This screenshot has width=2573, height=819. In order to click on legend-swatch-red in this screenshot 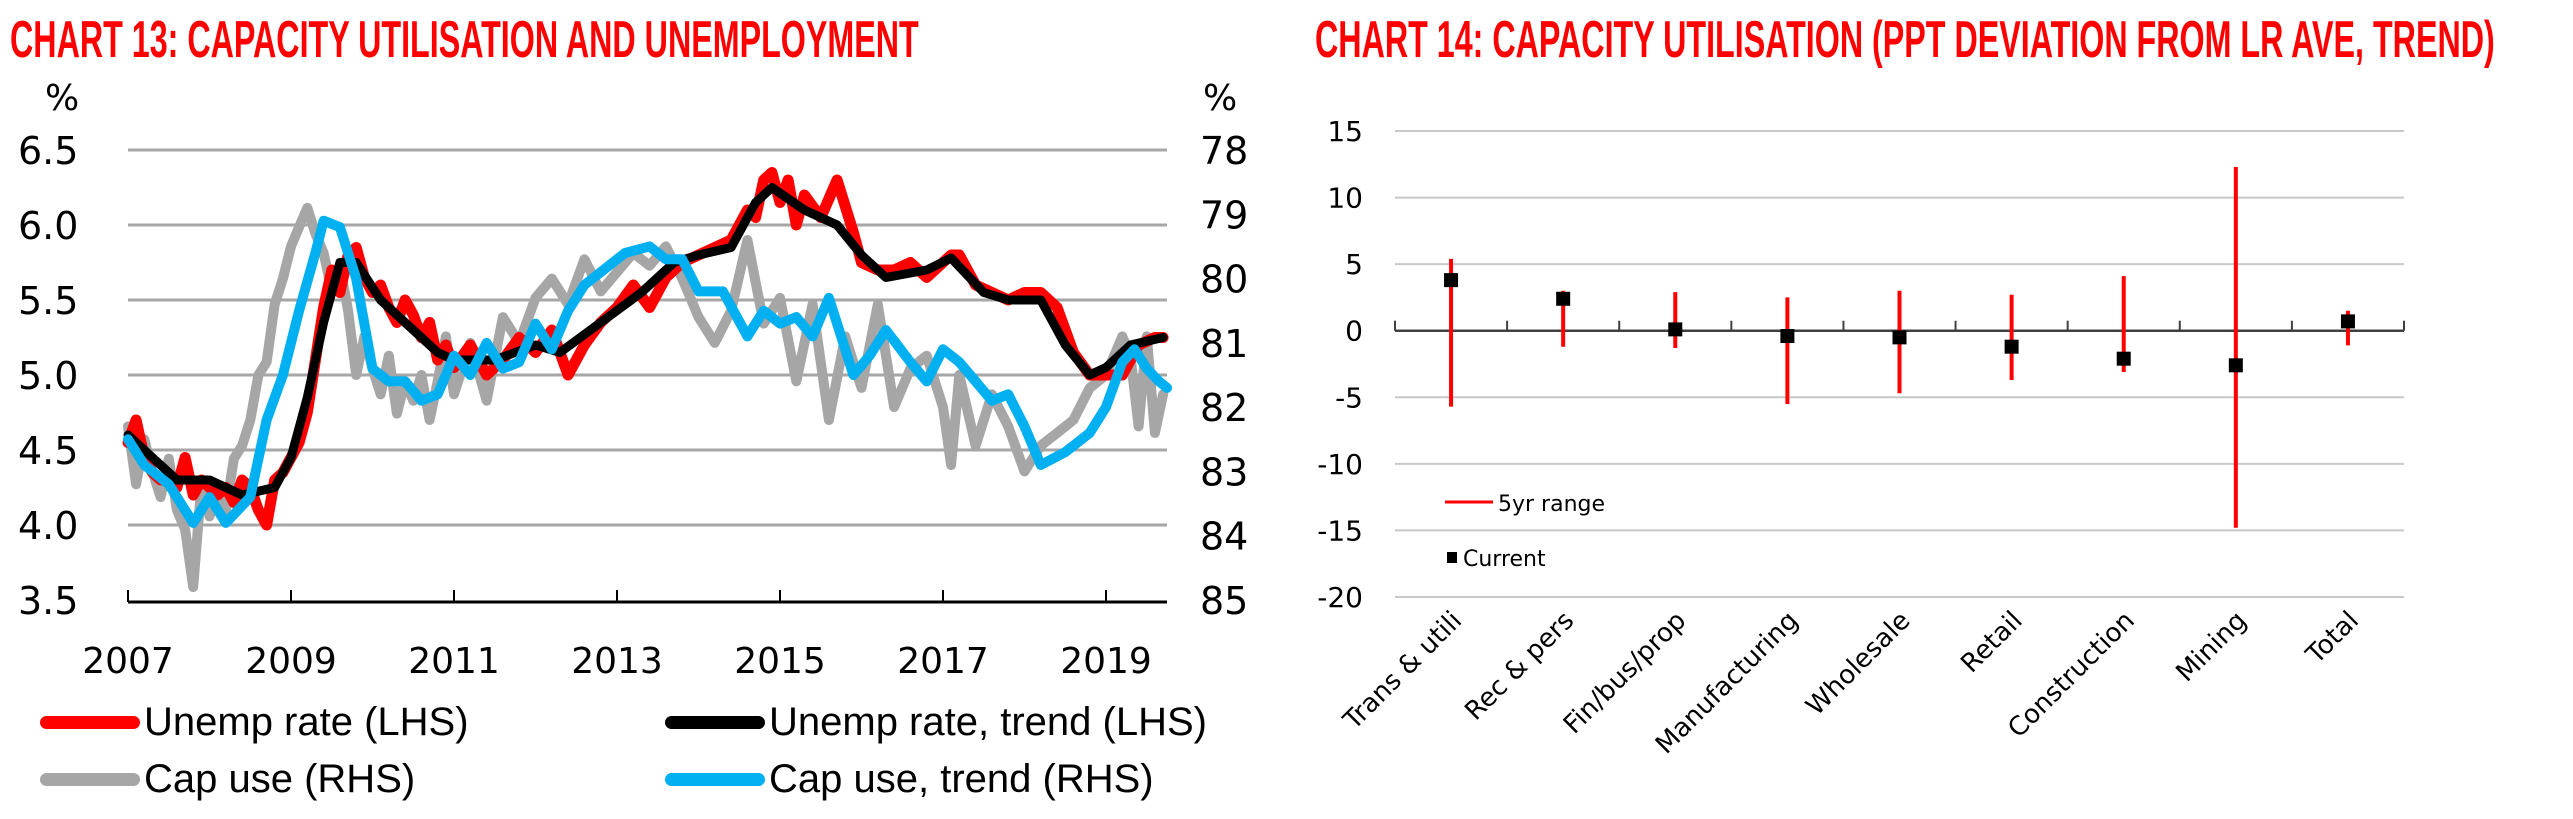, I will do `click(90, 722)`.